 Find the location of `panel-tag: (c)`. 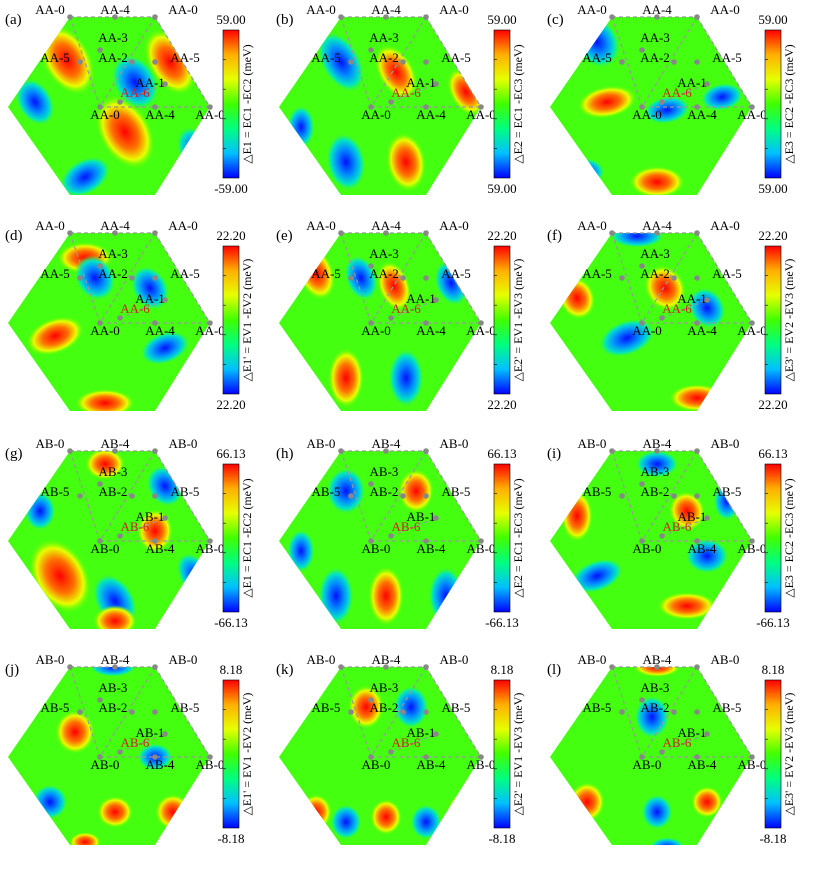

panel-tag: (c) is located at coordinates (555, 20).